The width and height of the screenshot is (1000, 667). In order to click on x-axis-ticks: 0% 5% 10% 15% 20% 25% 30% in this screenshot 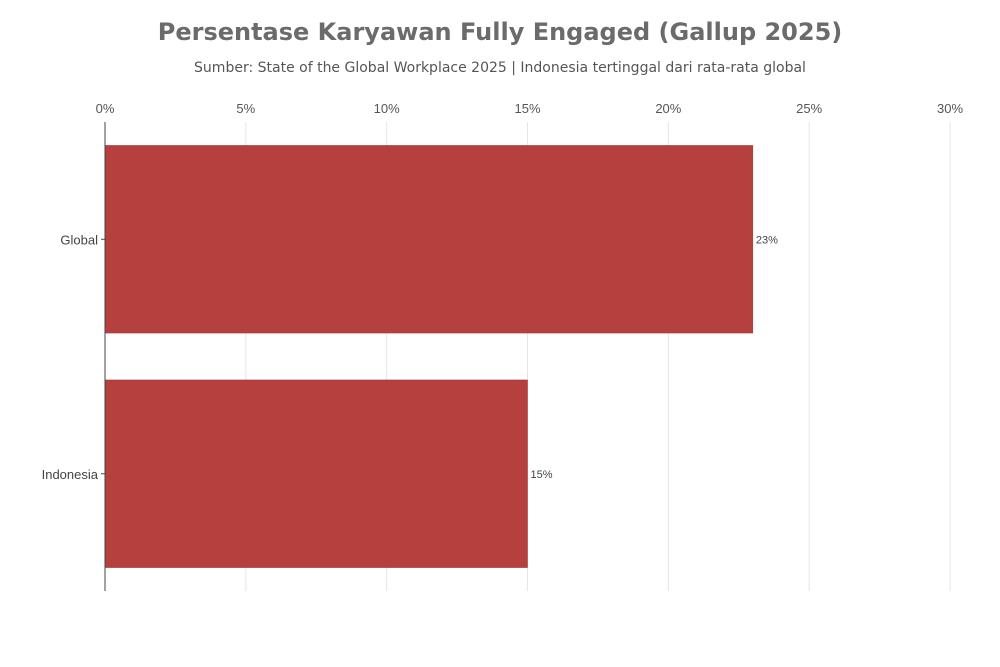, I will do `click(530, 108)`.